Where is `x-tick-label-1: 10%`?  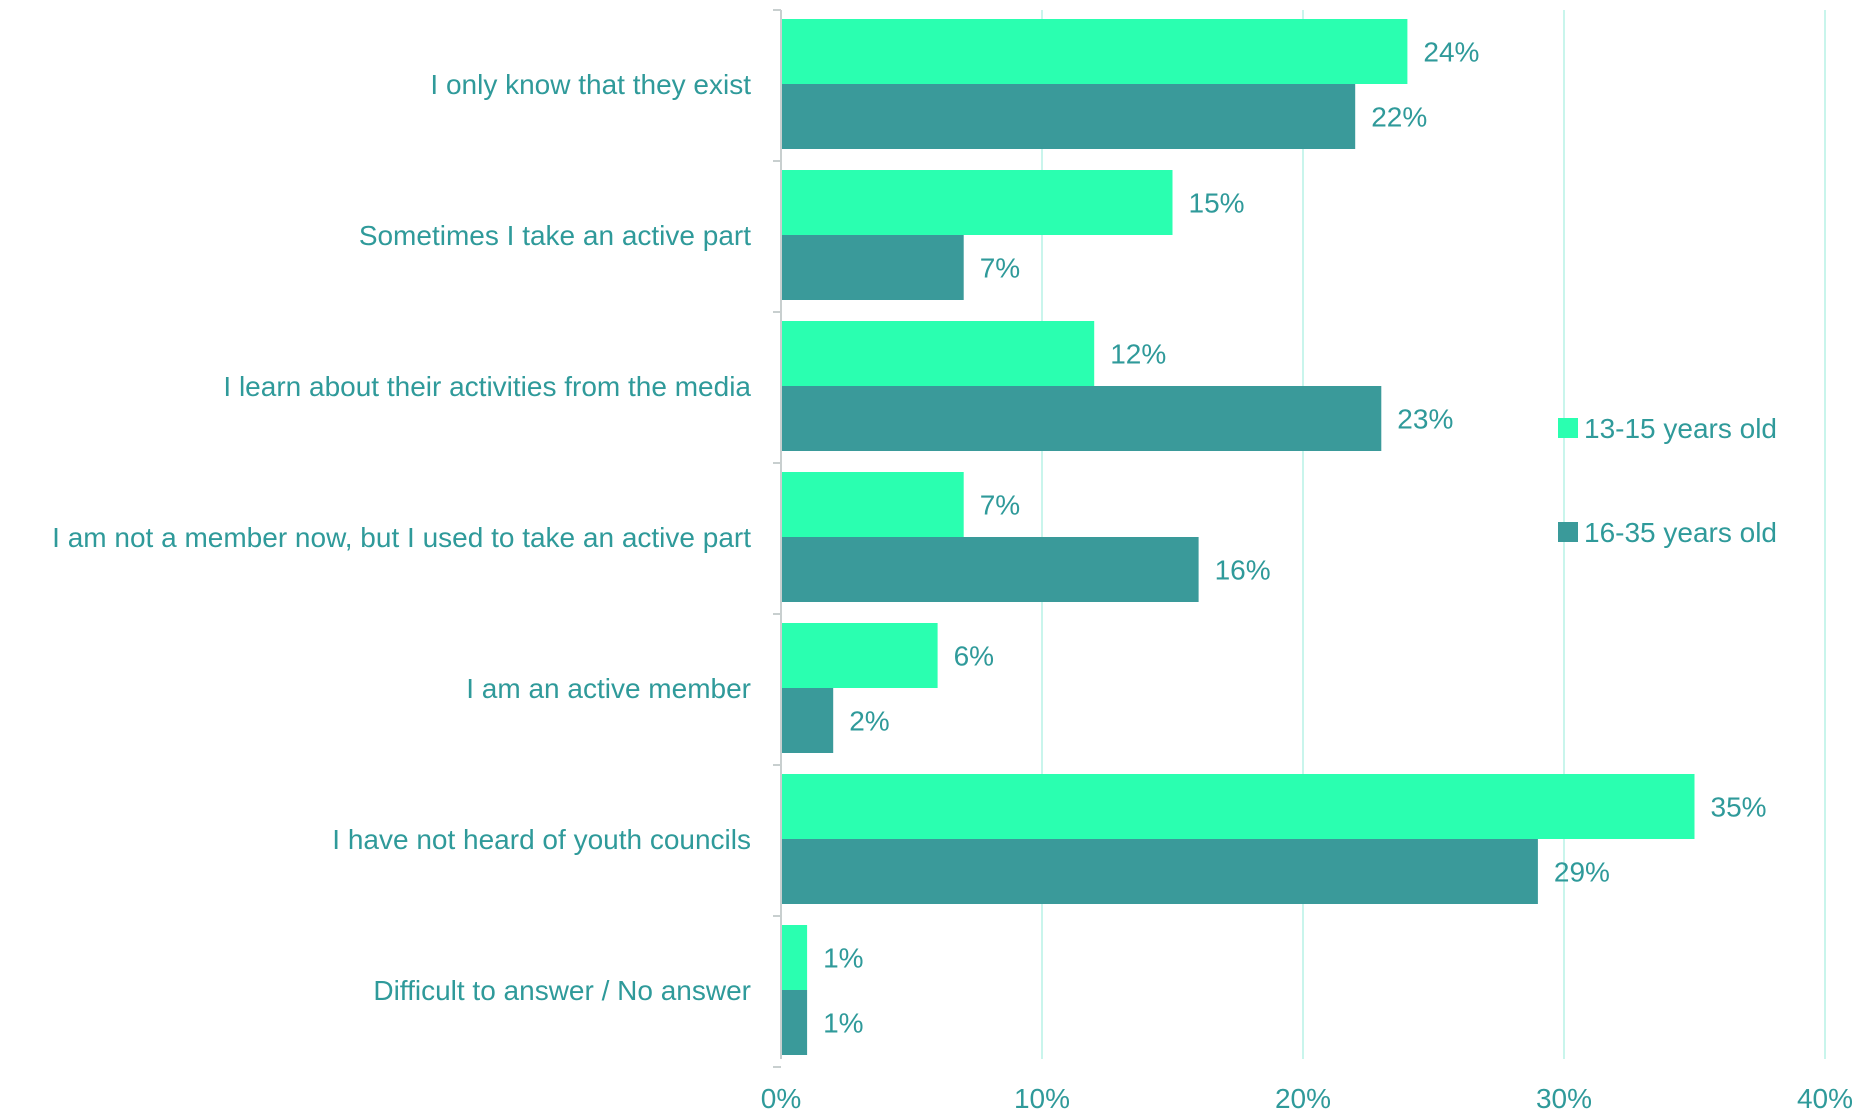 x-tick-label-1: 10% is located at coordinates (1042, 1098).